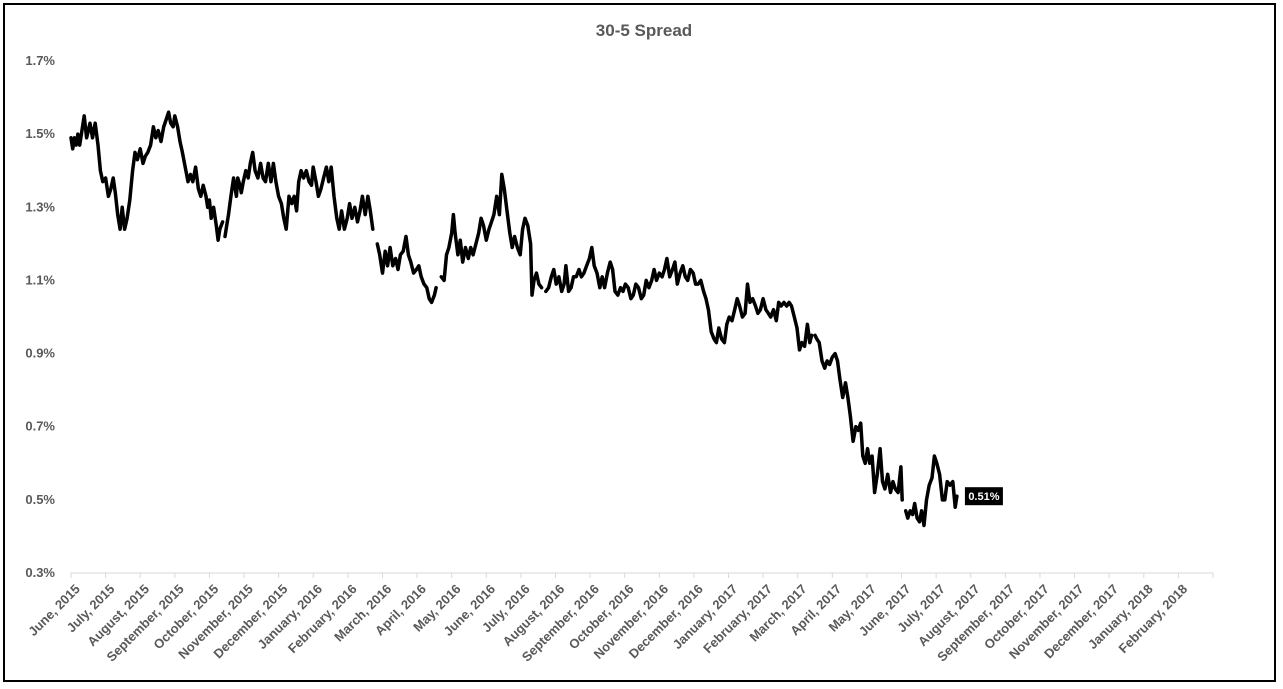  I want to click on y-tick-label: 1.3%, so click(40, 206).